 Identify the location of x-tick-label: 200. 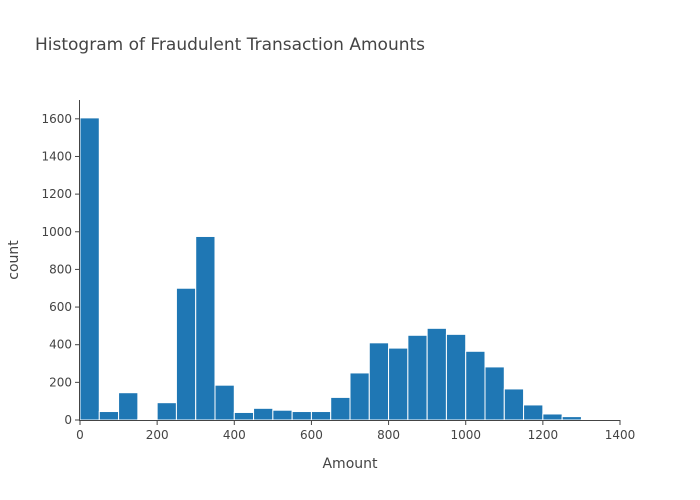
(157, 435).